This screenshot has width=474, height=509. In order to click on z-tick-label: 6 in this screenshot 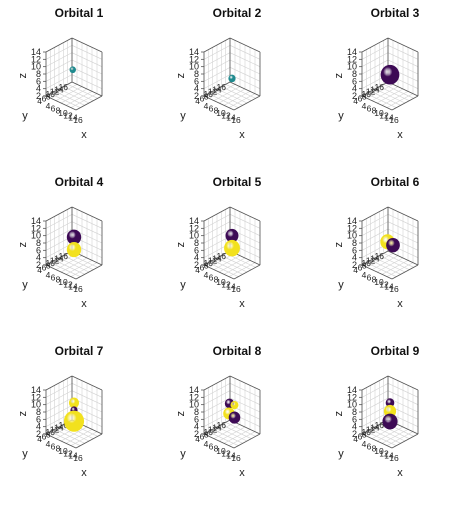, I will do `click(354, 81)`.